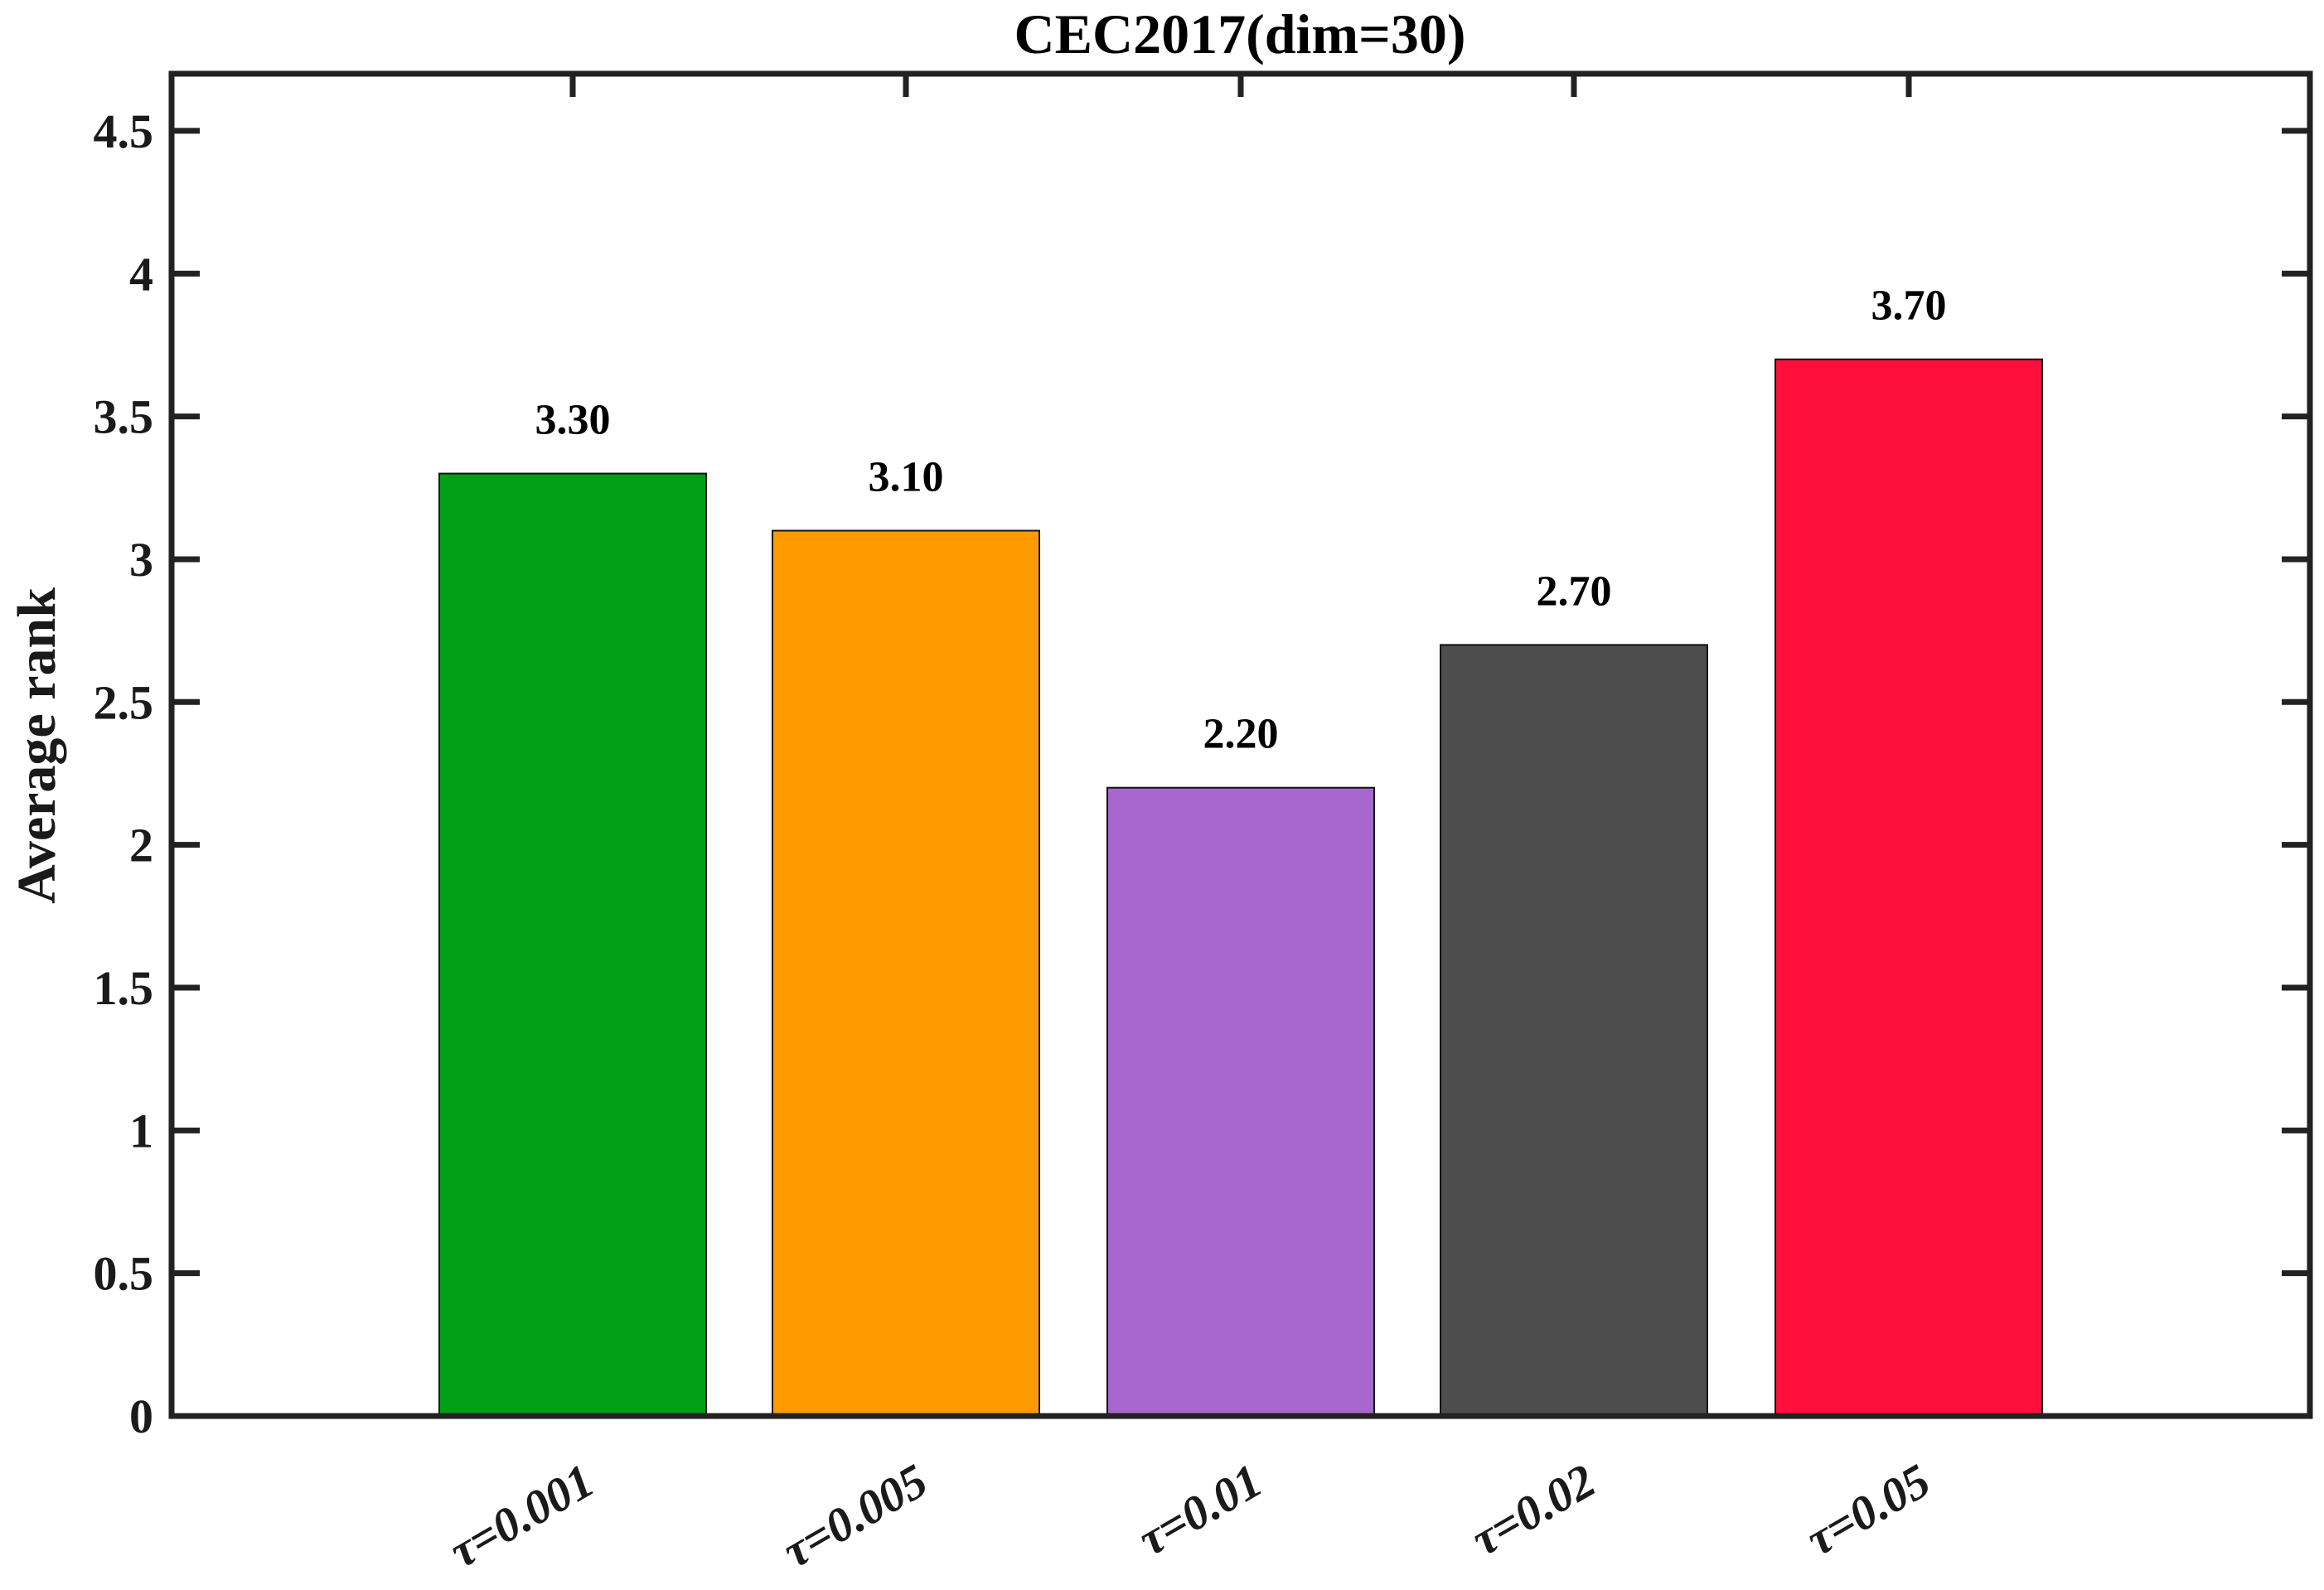 This screenshot has width=2324, height=1590. Describe the element at coordinates (521, 1515) in the screenshot. I see `x-tick-label: τ=0.001` at that location.